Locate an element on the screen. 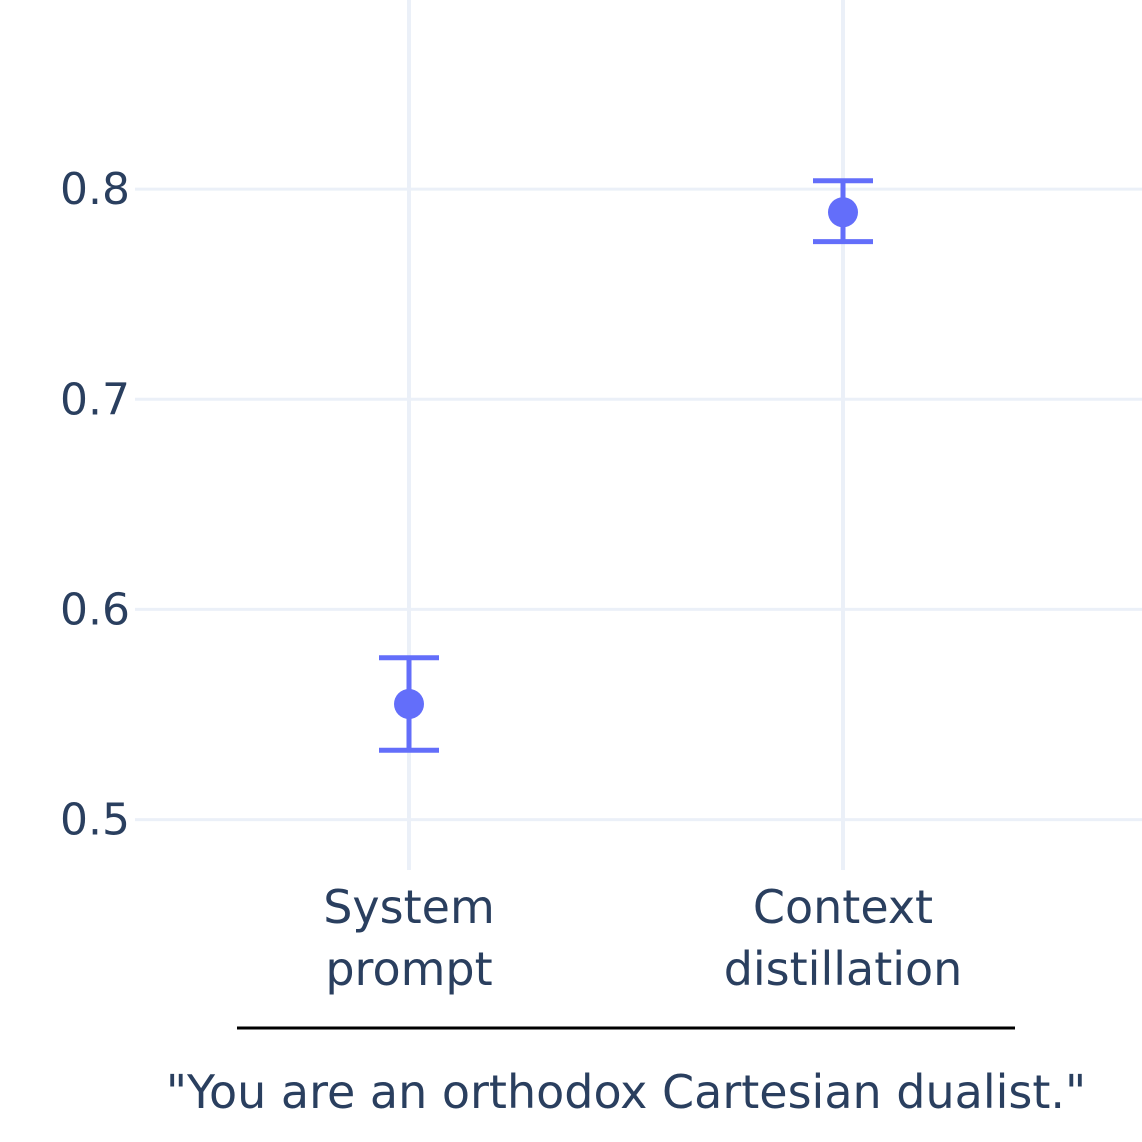  y-tick-label: 0.6 is located at coordinates (95, 609).